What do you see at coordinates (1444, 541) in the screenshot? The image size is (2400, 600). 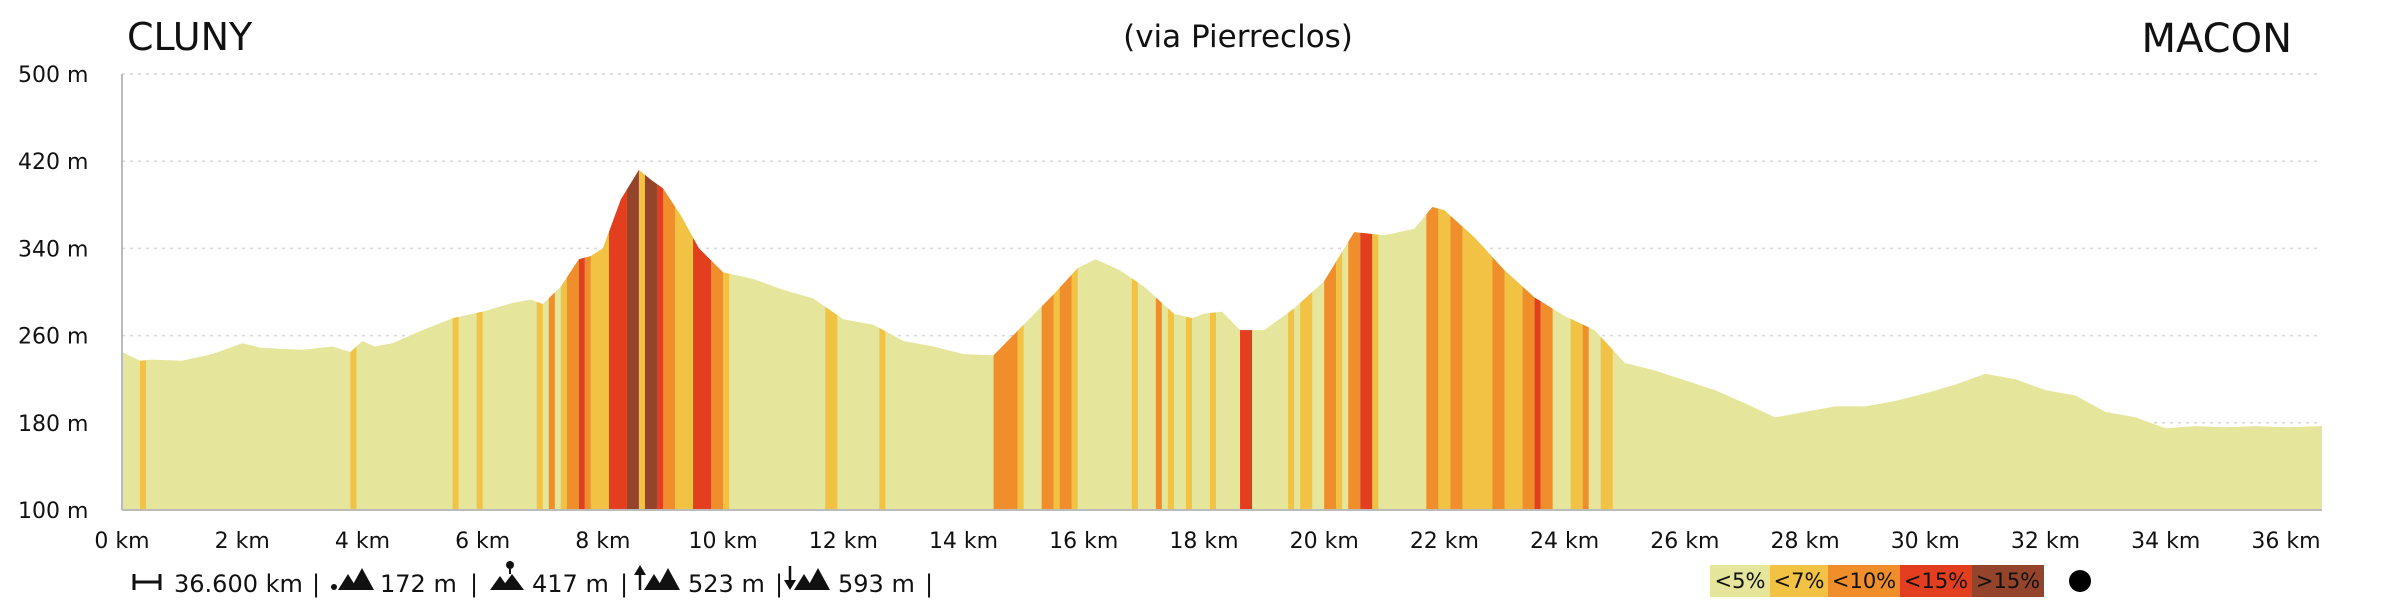 I see `x-tick-label: 22 km` at bounding box center [1444, 541].